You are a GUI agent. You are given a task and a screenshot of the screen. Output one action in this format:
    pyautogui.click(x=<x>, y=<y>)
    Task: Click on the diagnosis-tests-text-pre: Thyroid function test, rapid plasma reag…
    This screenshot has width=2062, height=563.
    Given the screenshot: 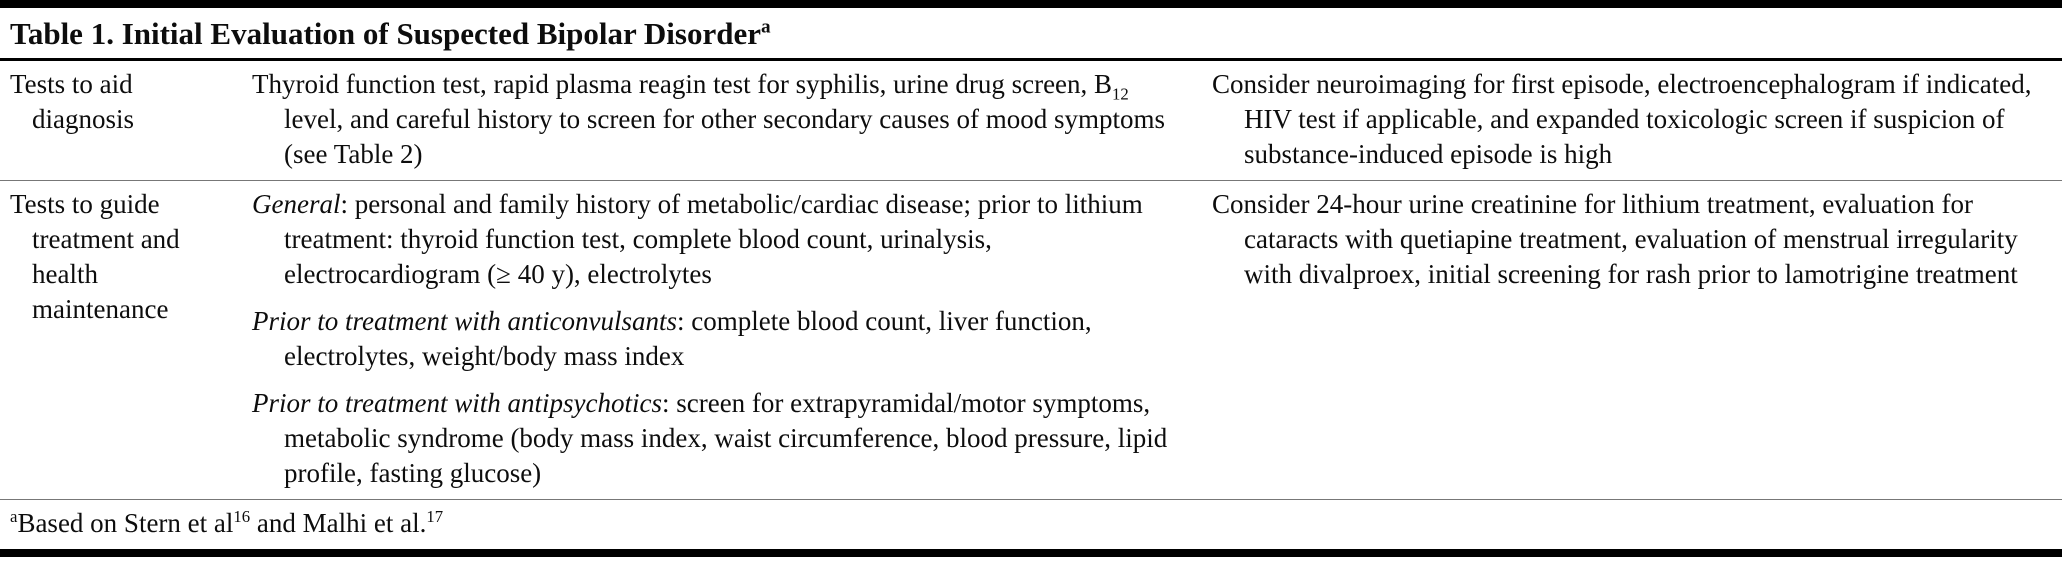 What is the action you would take?
    pyautogui.click(x=682, y=84)
    